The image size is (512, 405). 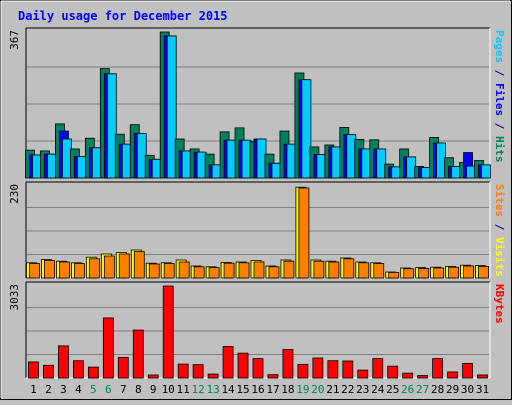 I want to click on x-tick-label-7: 7, so click(x=123, y=389).